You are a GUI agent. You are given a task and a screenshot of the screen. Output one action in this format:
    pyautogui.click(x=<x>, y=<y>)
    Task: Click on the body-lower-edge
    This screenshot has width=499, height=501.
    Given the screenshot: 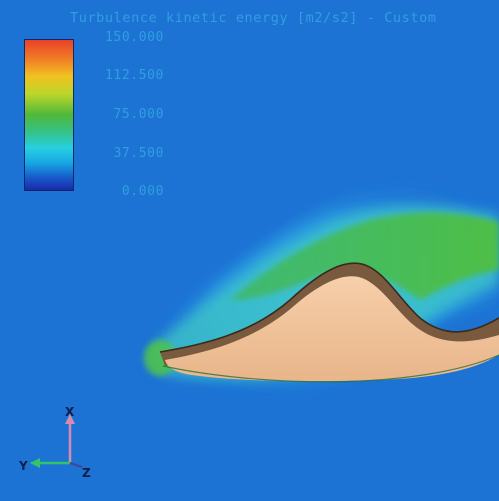 What is the action you would take?
    pyautogui.click(x=330, y=368)
    